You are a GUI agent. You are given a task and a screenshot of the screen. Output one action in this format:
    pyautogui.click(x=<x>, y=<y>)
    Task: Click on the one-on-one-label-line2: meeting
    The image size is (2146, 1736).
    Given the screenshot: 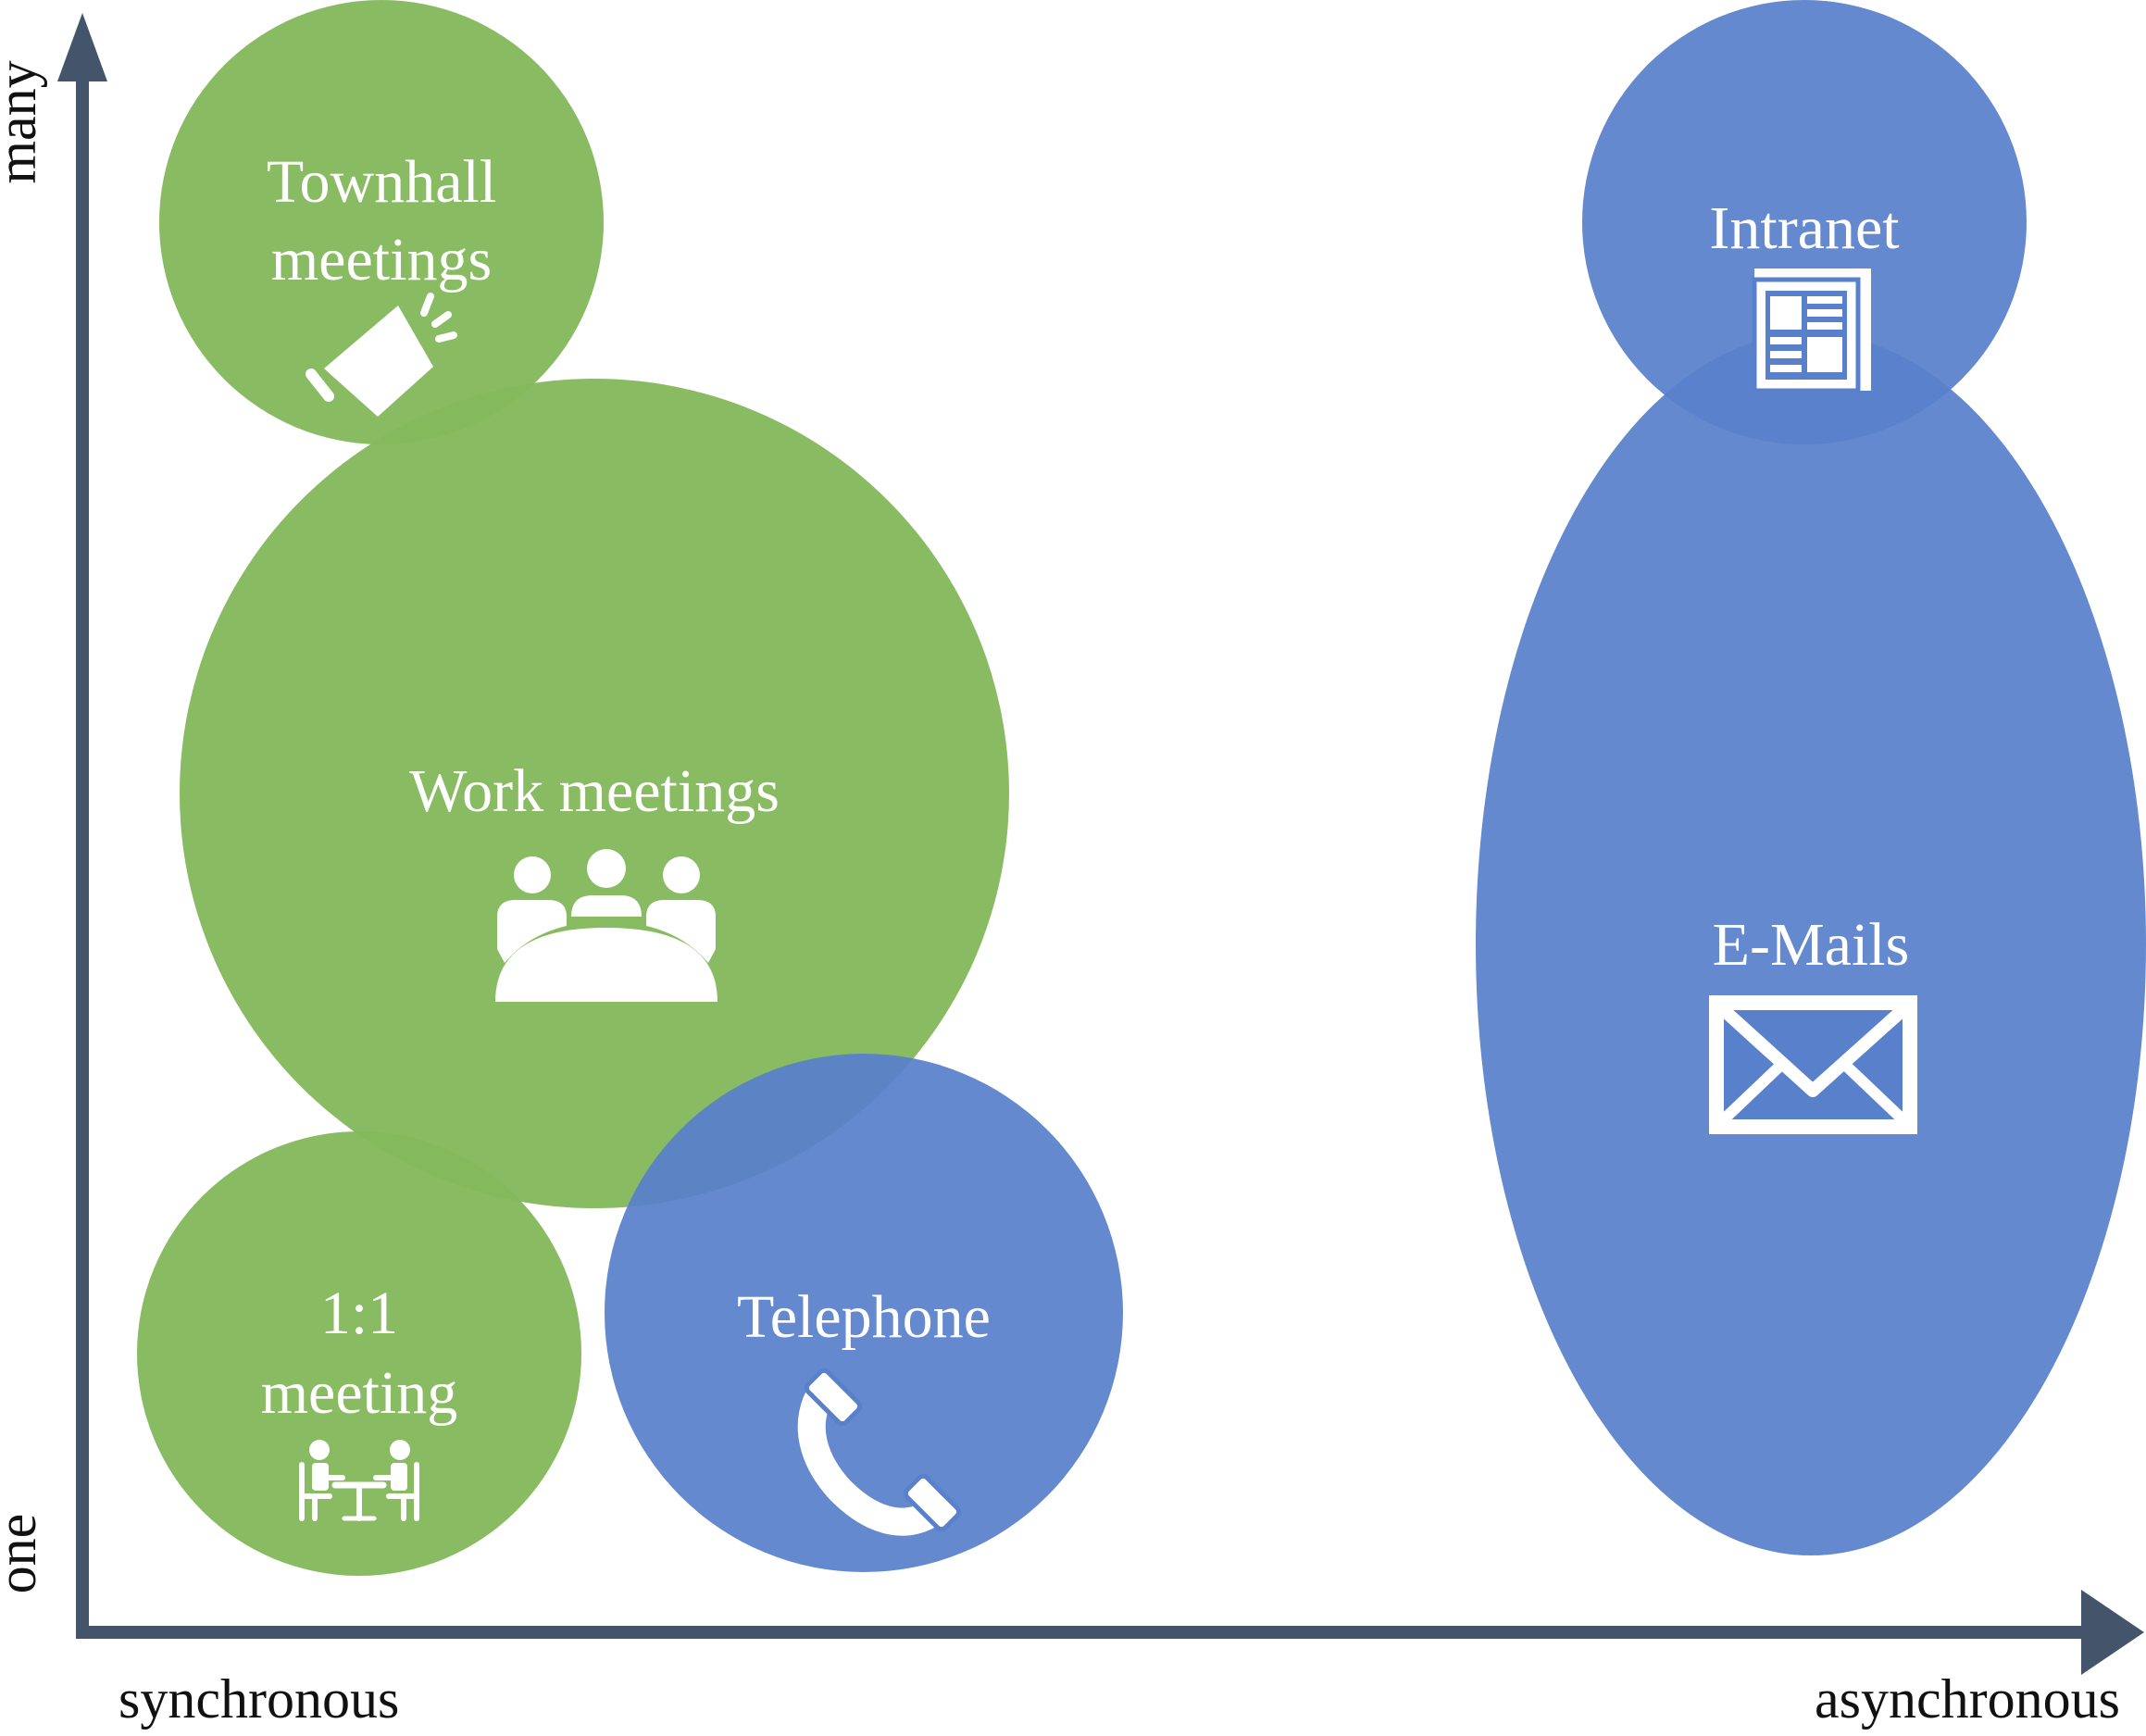 What is the action you would take?
    pyautogui.click(x=359, y=1393)
    